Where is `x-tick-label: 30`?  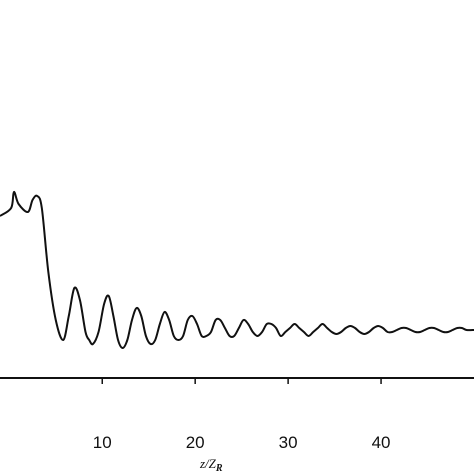
x-tick-label: 30 is located at coordinates (288, 442).